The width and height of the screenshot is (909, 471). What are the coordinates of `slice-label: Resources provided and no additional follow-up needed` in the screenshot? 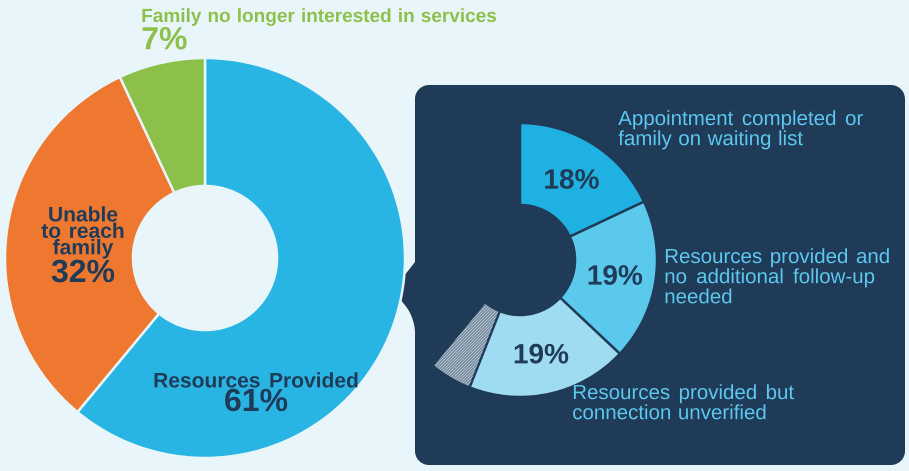 It's located at (777, 276).